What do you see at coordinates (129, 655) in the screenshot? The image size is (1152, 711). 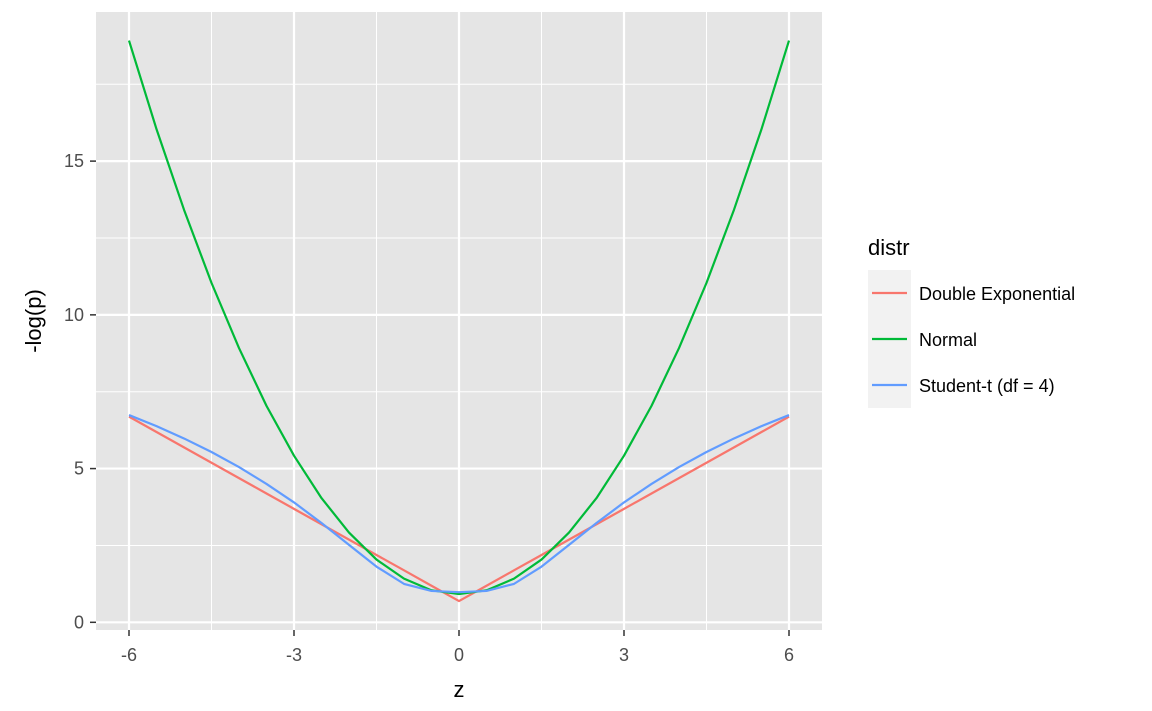 I see `x-tick-label: -6` at bounding box center [129, 655].